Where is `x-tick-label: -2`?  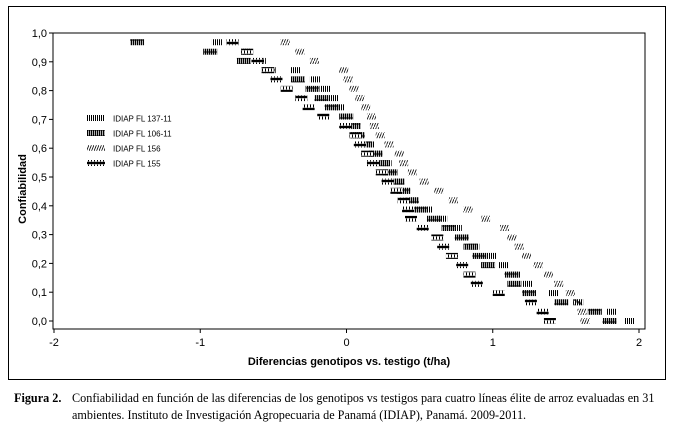
x-tick-label: -2 is located at coordinates (54, 343).